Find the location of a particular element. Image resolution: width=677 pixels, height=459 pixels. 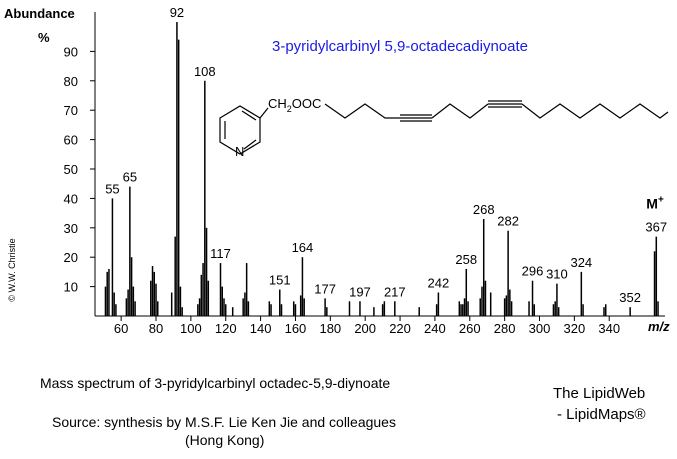

x-tick-label: 60 is located at coordinates (121, 328).